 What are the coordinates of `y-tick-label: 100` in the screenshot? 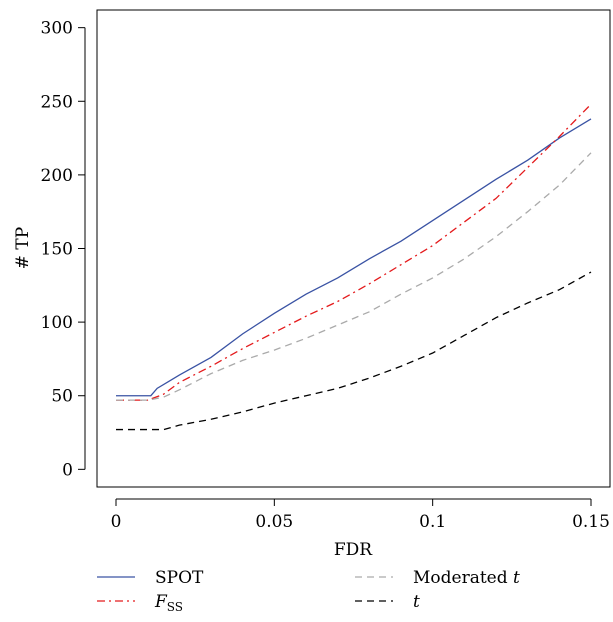 It's located at (57, 323).